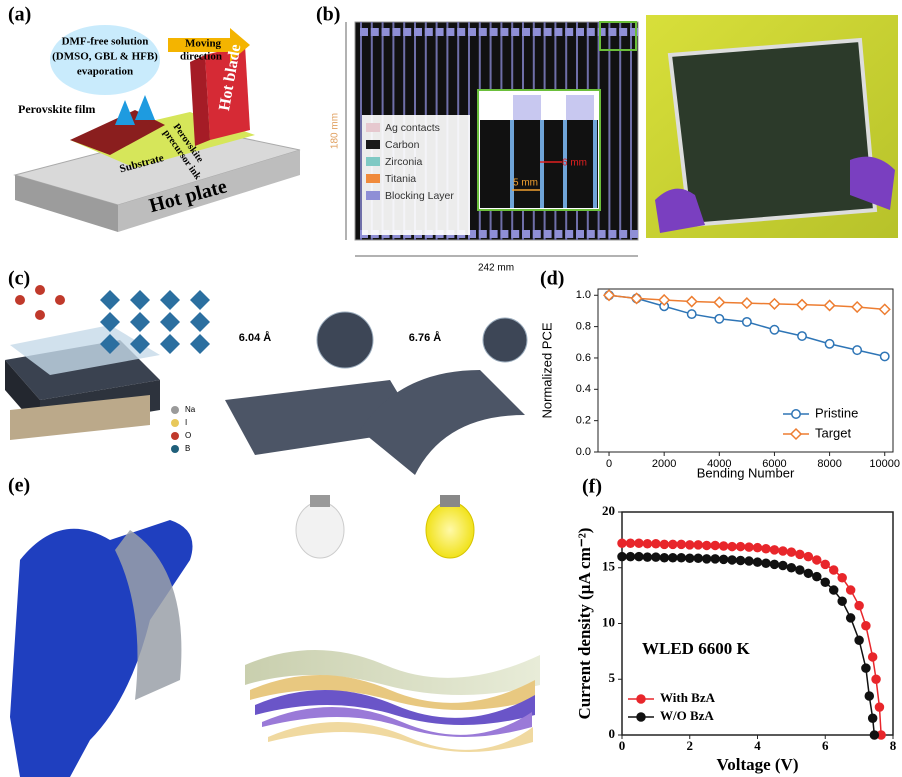 The height and width of the screenshot is (777, 902). Describe the element at coordinates (574, 163) in the screenshot. I see `annotation: 6 mm` at that location.